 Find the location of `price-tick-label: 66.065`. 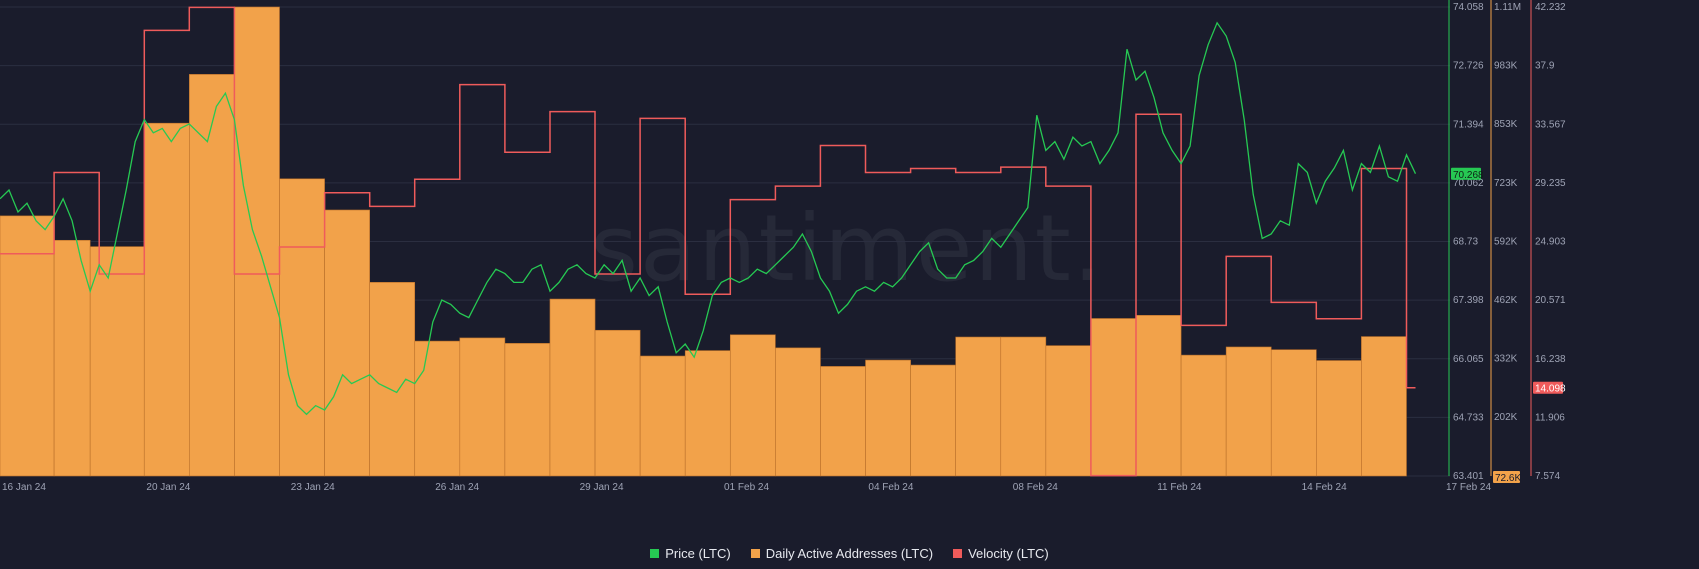

price-tick-label: 66.065 is located at coordinates (1468, 359).